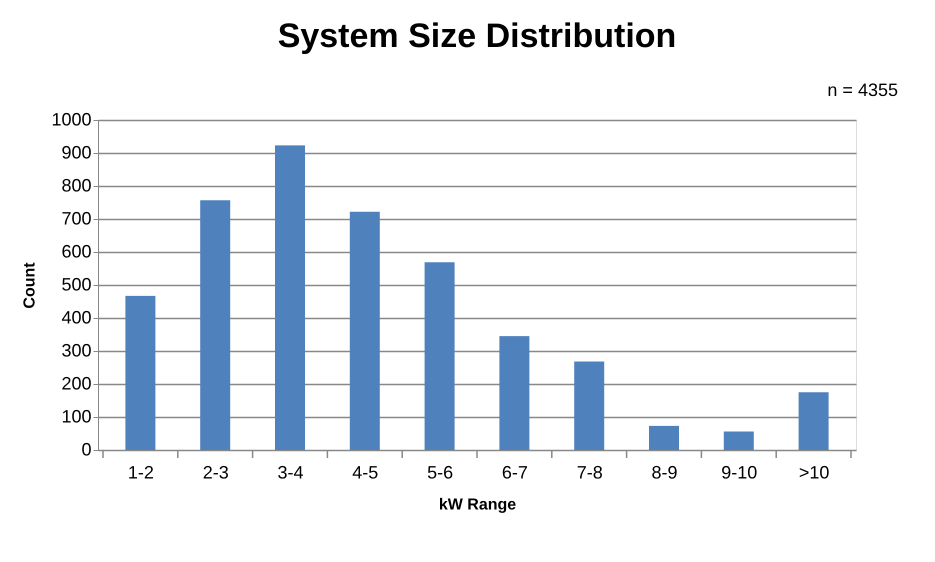 Image resolution: width=935 pixels, height=562 pixels. Describe the element at coordinates (76, 186) in the screenshot. I see `y-tick-label: 800` at that location.